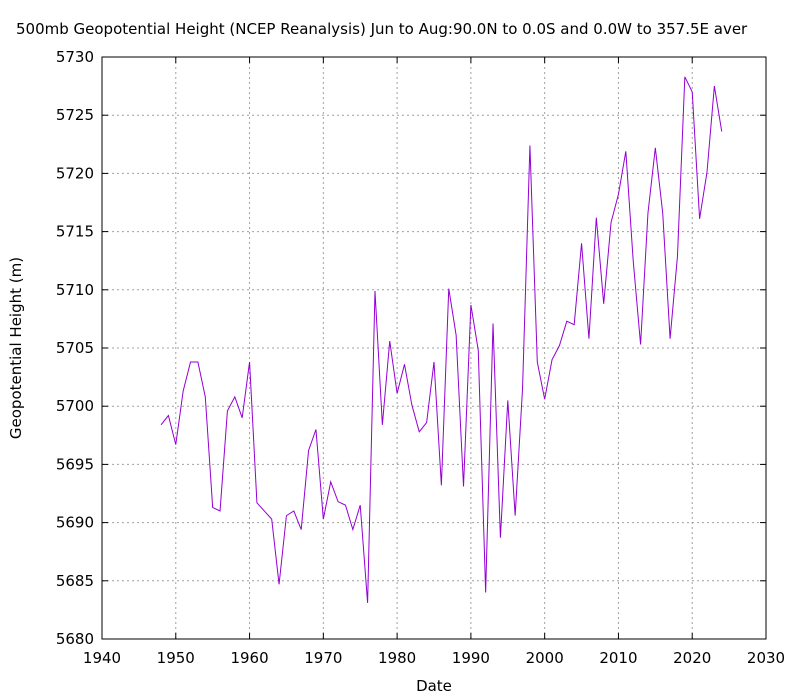 The width and height of the screenshot is (800, 700). What do you see at coordinates (75, 115) in the screenshot?
I see `y-tick-label: 5725` at bounding box center [75, 115].